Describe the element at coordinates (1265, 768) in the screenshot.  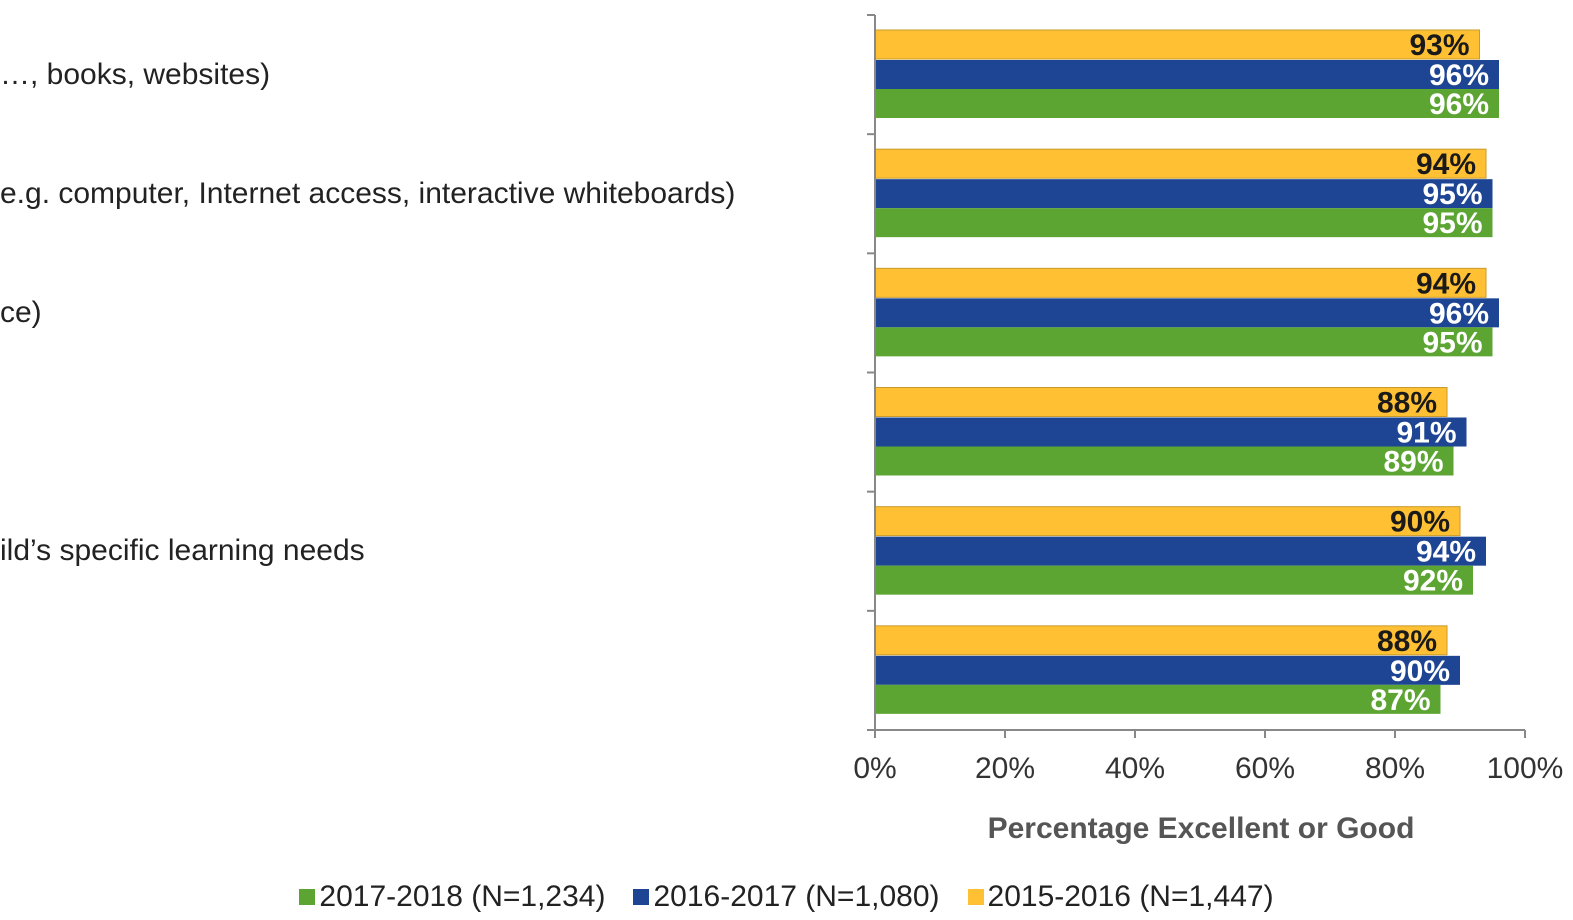
I see `x-tick-label: 60%` at that location.